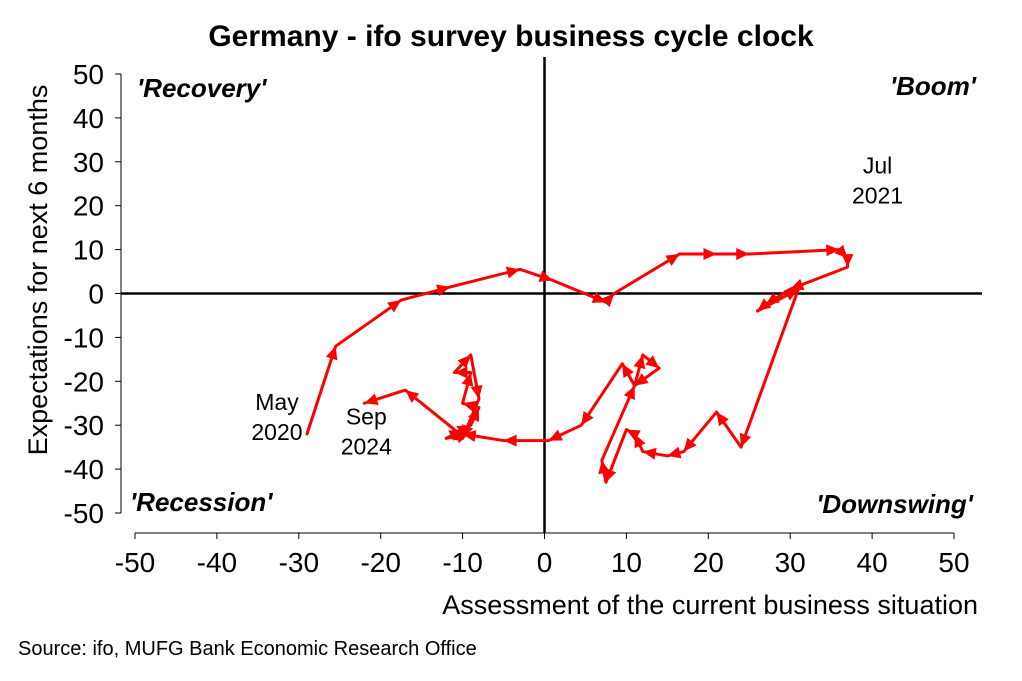 This screenshot has width=1022, height=681. What do you see at coordinates (88, 162) in the screenshot?
I see `y-tick-label: 30` at bounding box center [88, 162].